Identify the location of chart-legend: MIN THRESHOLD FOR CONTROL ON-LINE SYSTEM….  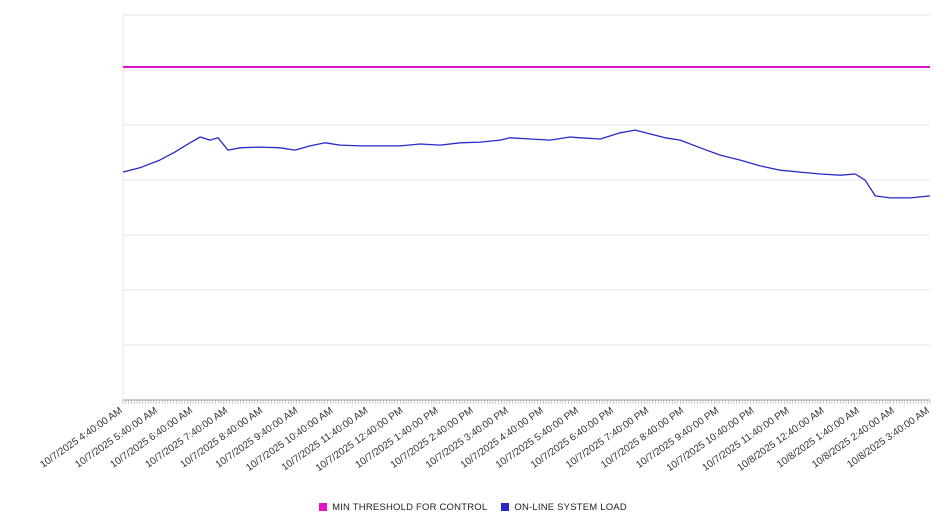
(473, 507).